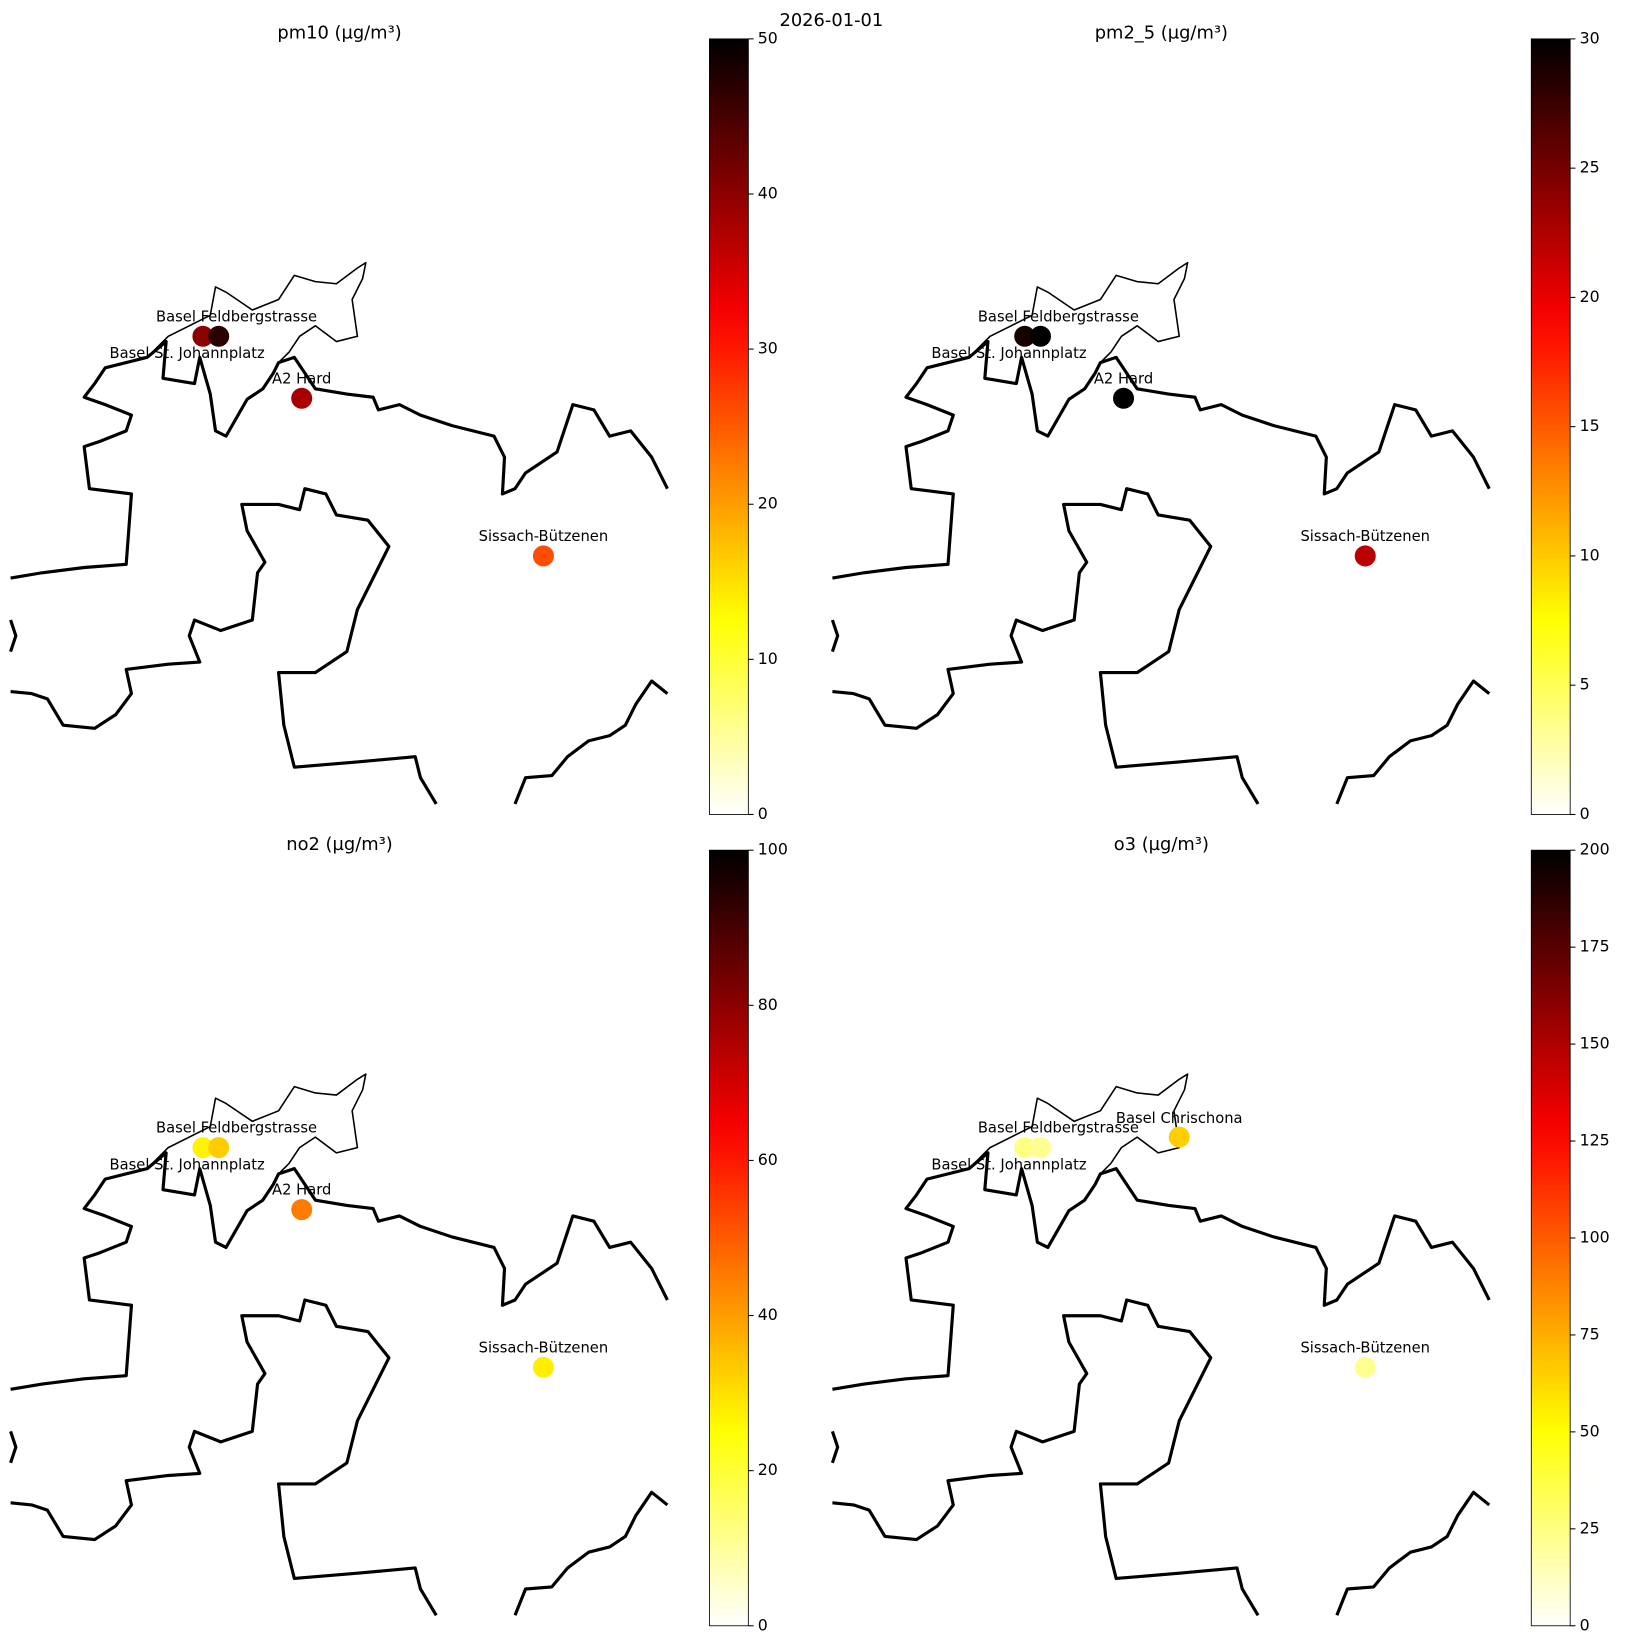 This screenshot has width=1627, height=1651. Describe the element at coordinates (1161, 844) in the screenshot. I see `panel-title: o3 (µg/m³)` at that location.